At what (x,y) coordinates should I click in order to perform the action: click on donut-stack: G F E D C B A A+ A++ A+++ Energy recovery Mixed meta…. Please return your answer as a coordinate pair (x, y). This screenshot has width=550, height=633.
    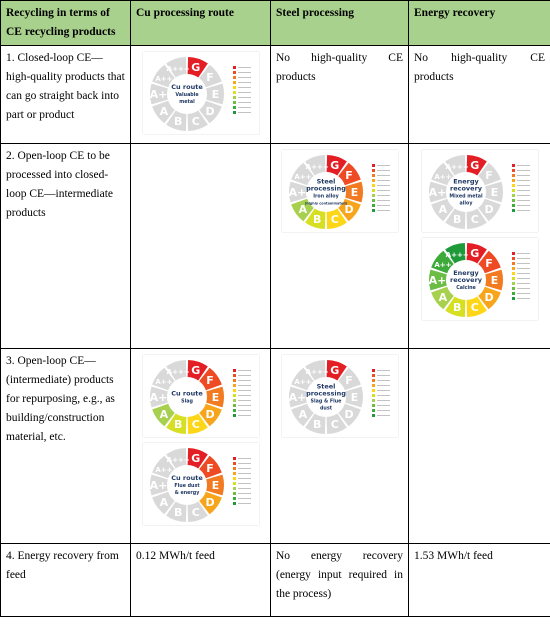
    Looking at the image, I should click on (479, 235).